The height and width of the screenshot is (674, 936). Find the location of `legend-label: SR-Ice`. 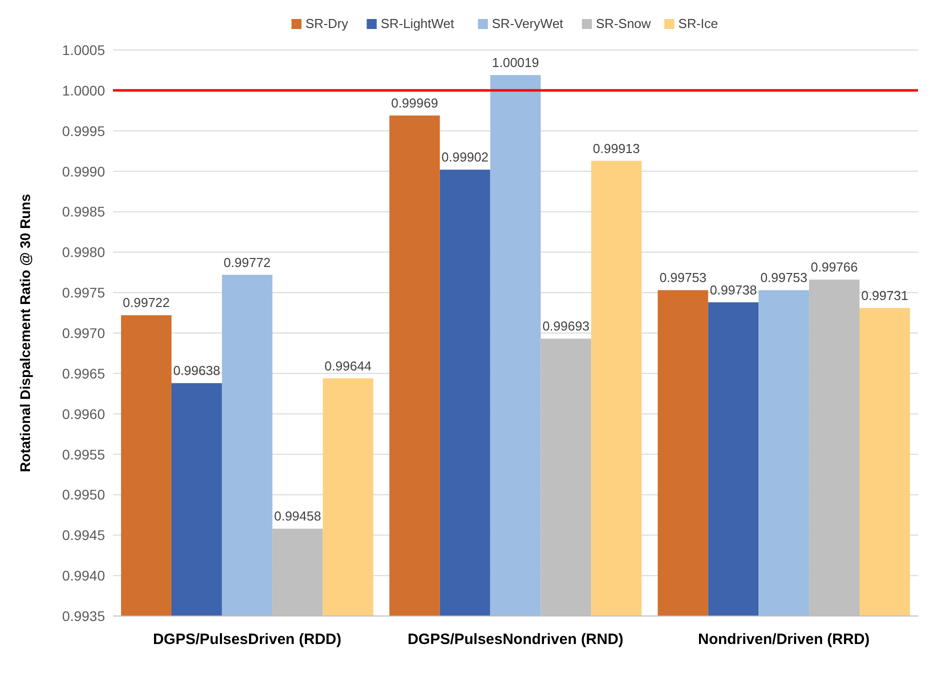

legend-label: SR-Ice is located at coordinates (698, 23).